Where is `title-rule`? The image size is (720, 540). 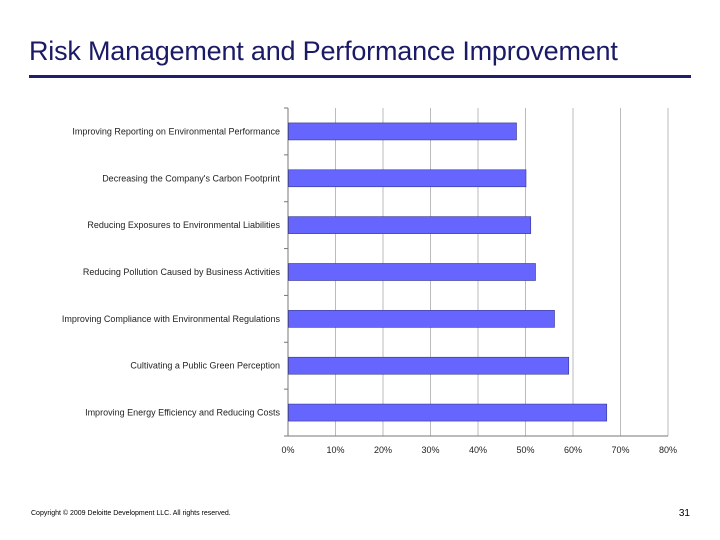 title-rule is located at coordinates (360, 76).